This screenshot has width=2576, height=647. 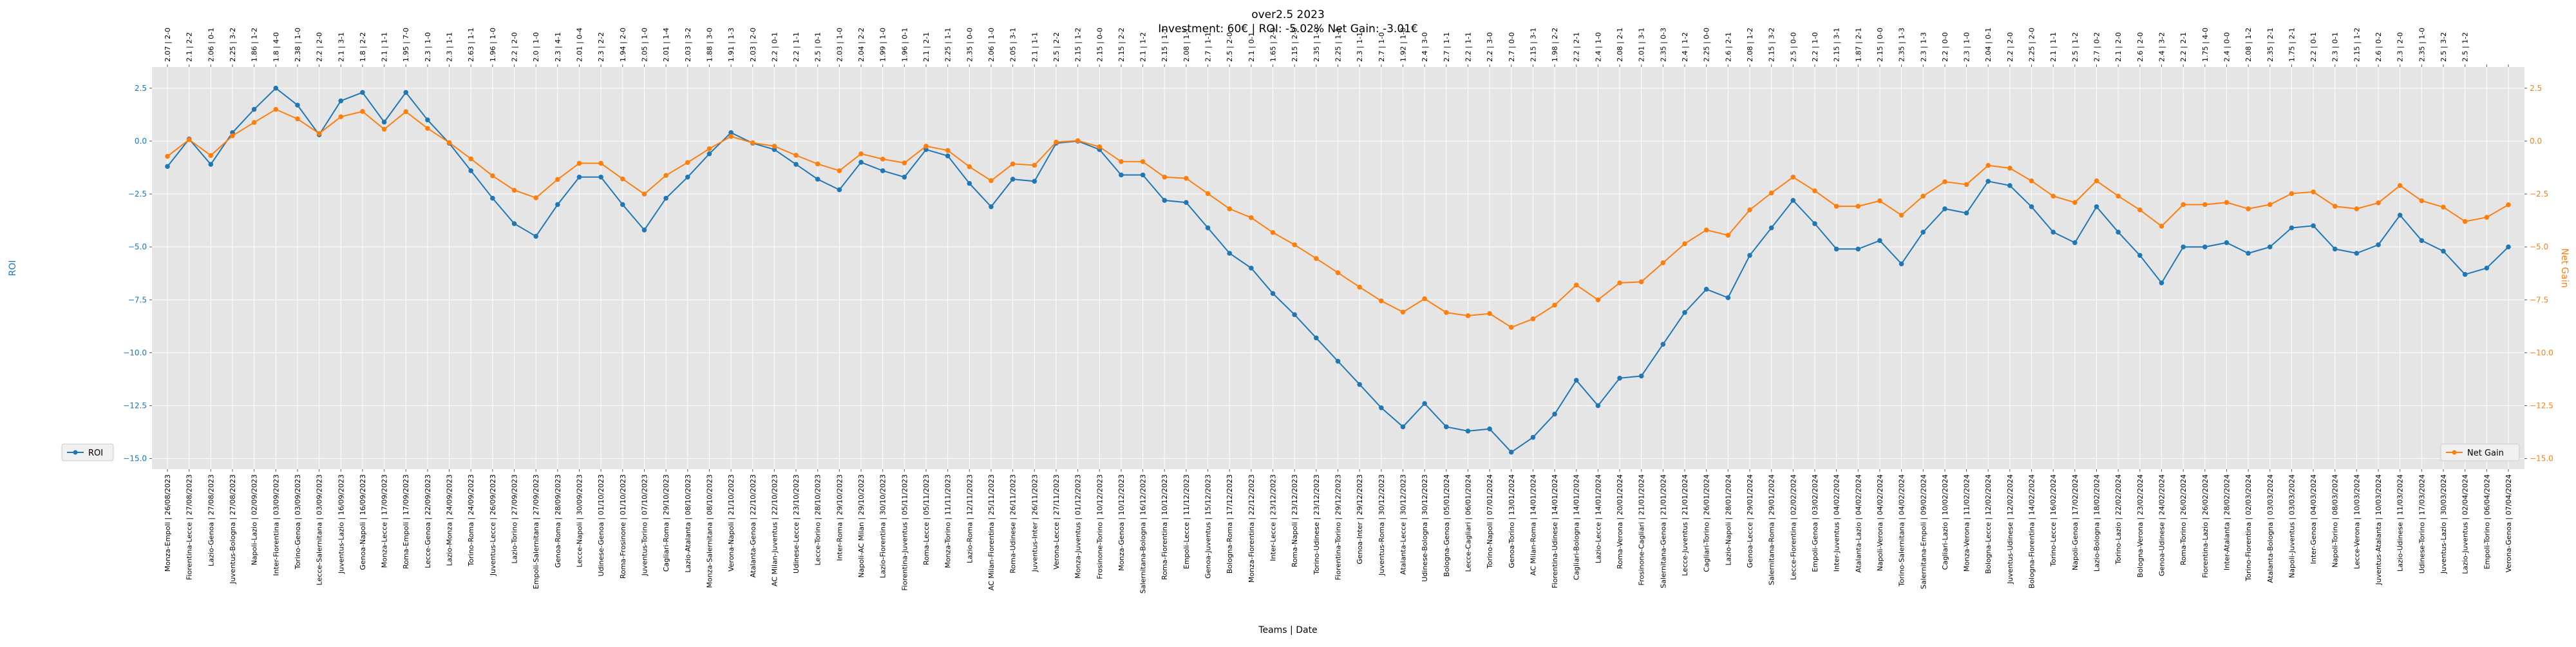 What do you see at coordinates (2541, 405) in the screenshot?
I see `y-tick-label-right: −12.5` at bounding box center [2541, 405].